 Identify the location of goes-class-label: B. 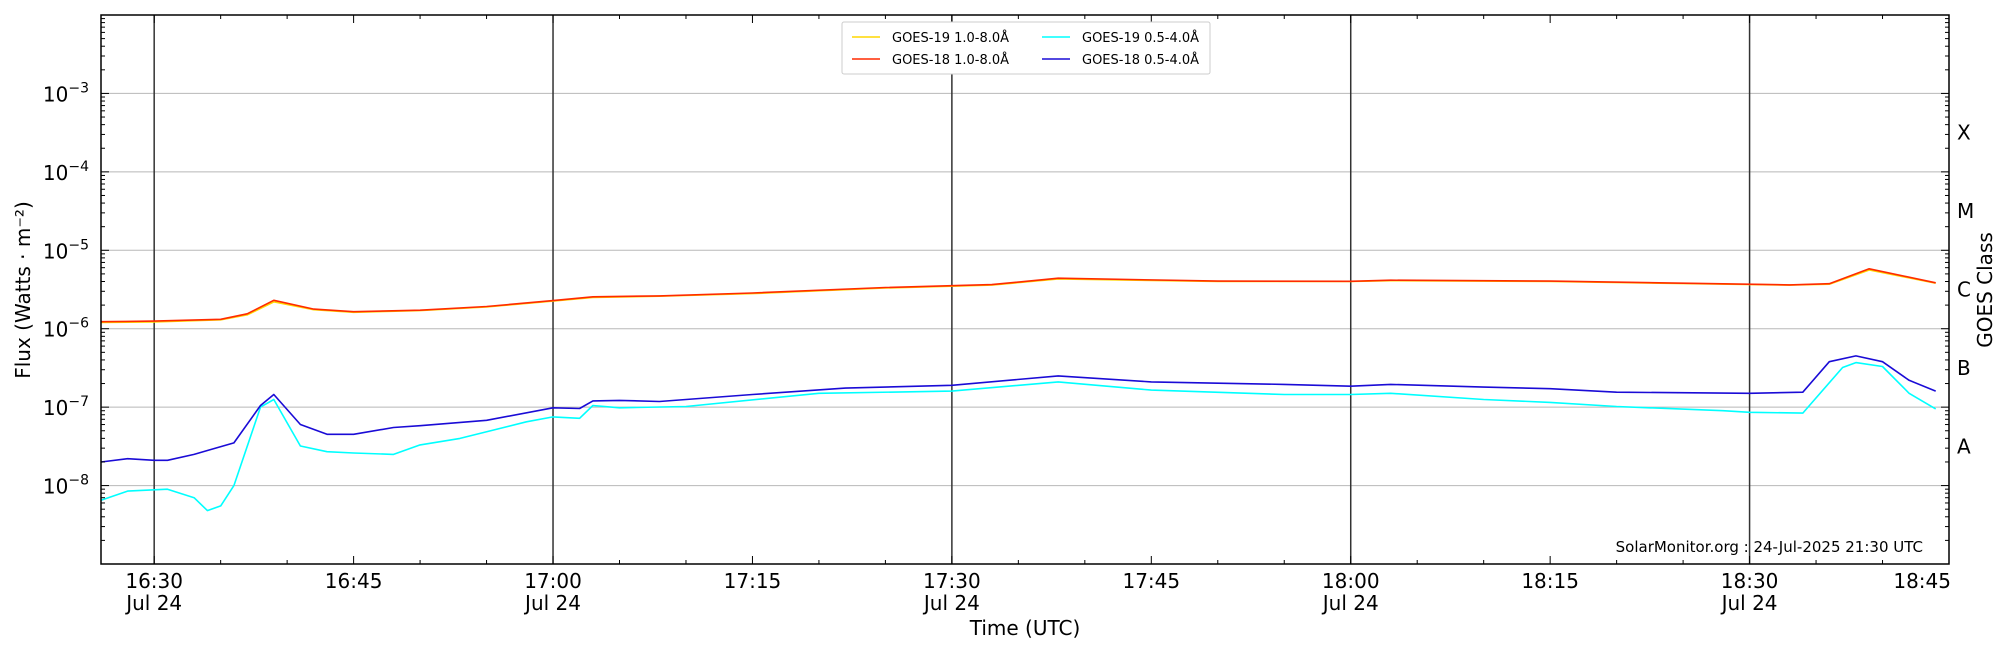
(1964, 368).